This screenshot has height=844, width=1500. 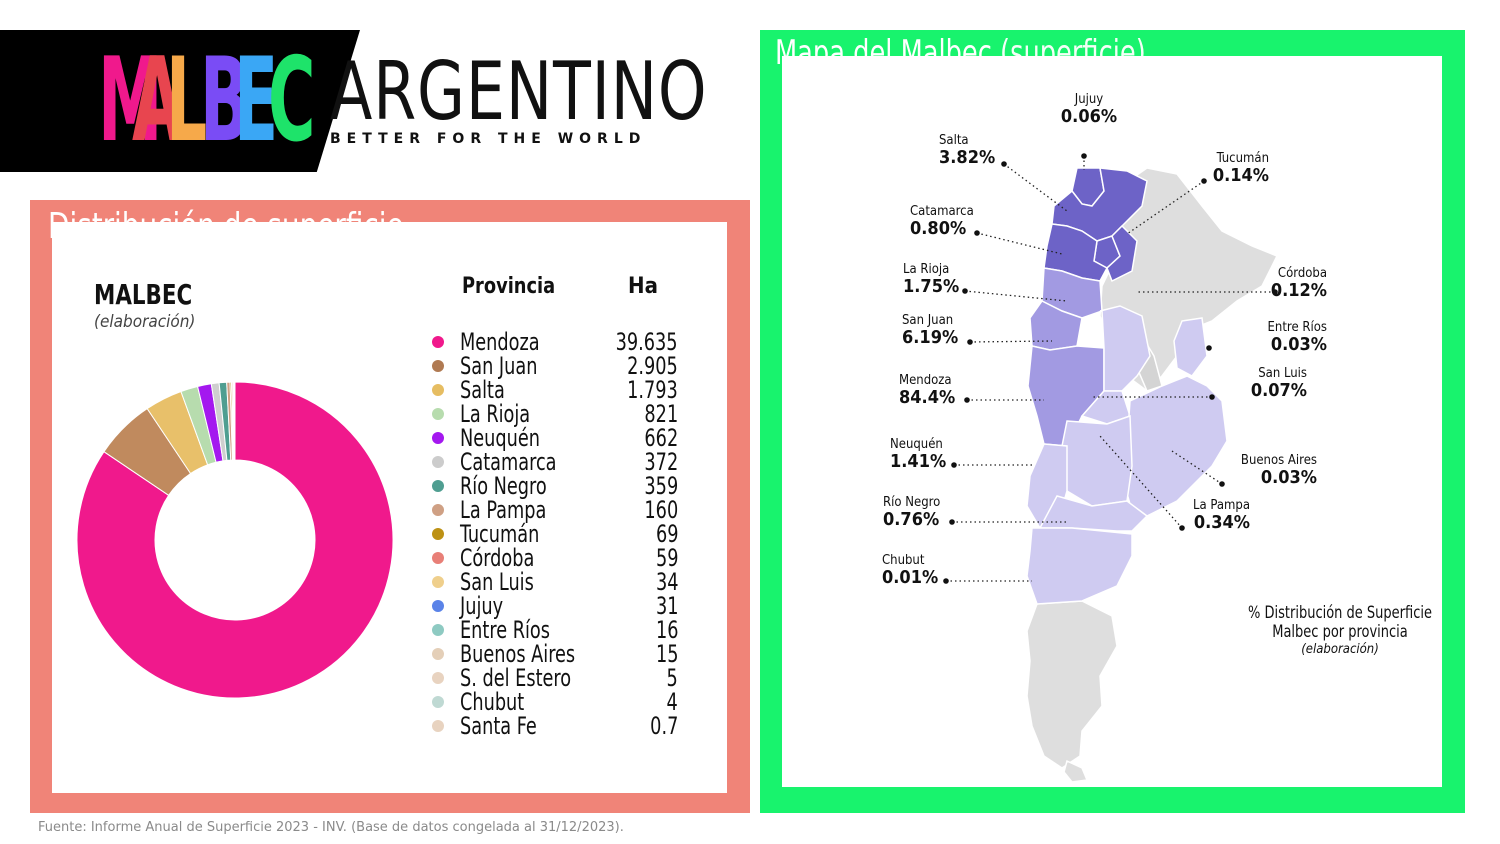 I want to click on map-label-percent: 0.12%, so click(x=1299, y=290).